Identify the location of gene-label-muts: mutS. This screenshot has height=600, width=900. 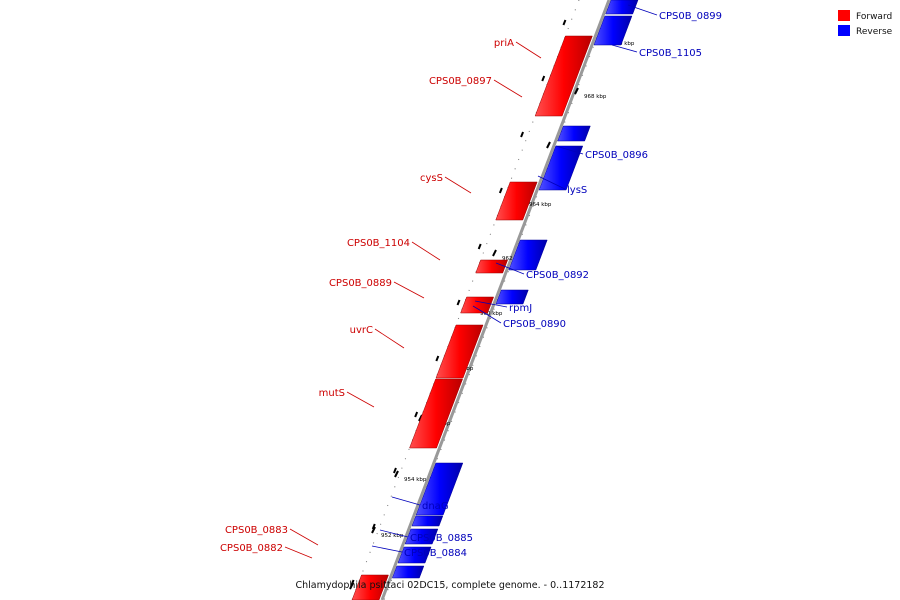
(332, 393).